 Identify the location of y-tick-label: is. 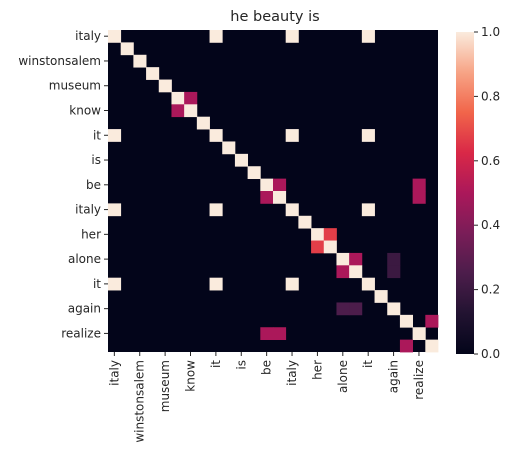
(96, 160).